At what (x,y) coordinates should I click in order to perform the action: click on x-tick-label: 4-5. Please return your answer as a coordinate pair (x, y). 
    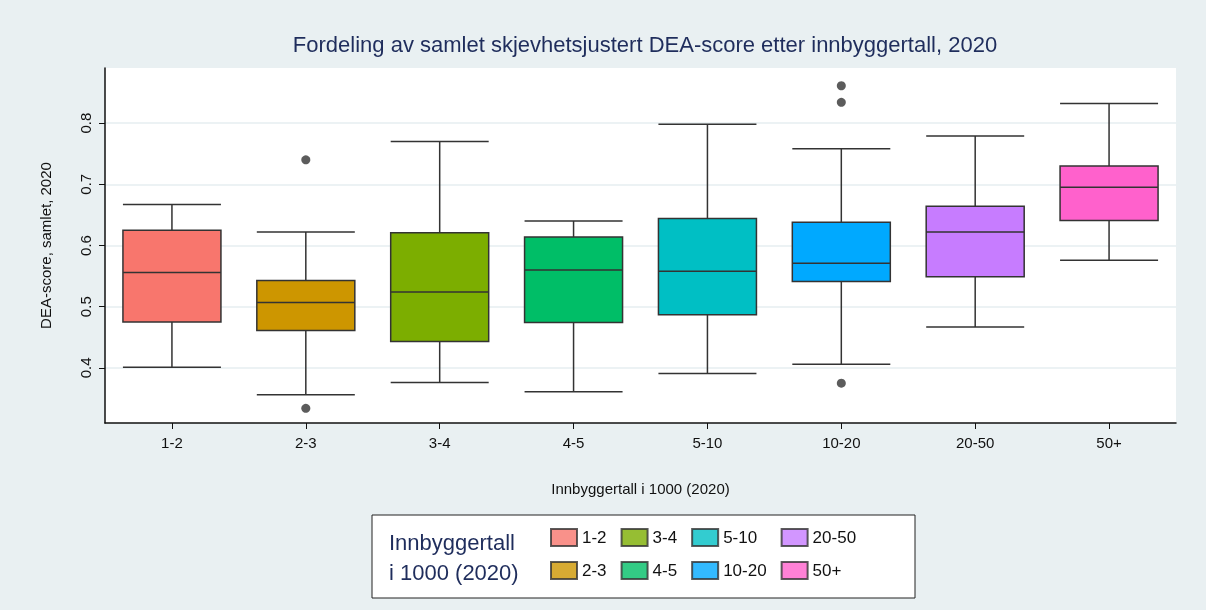
    Looking at the image, I should click on (573, 442).